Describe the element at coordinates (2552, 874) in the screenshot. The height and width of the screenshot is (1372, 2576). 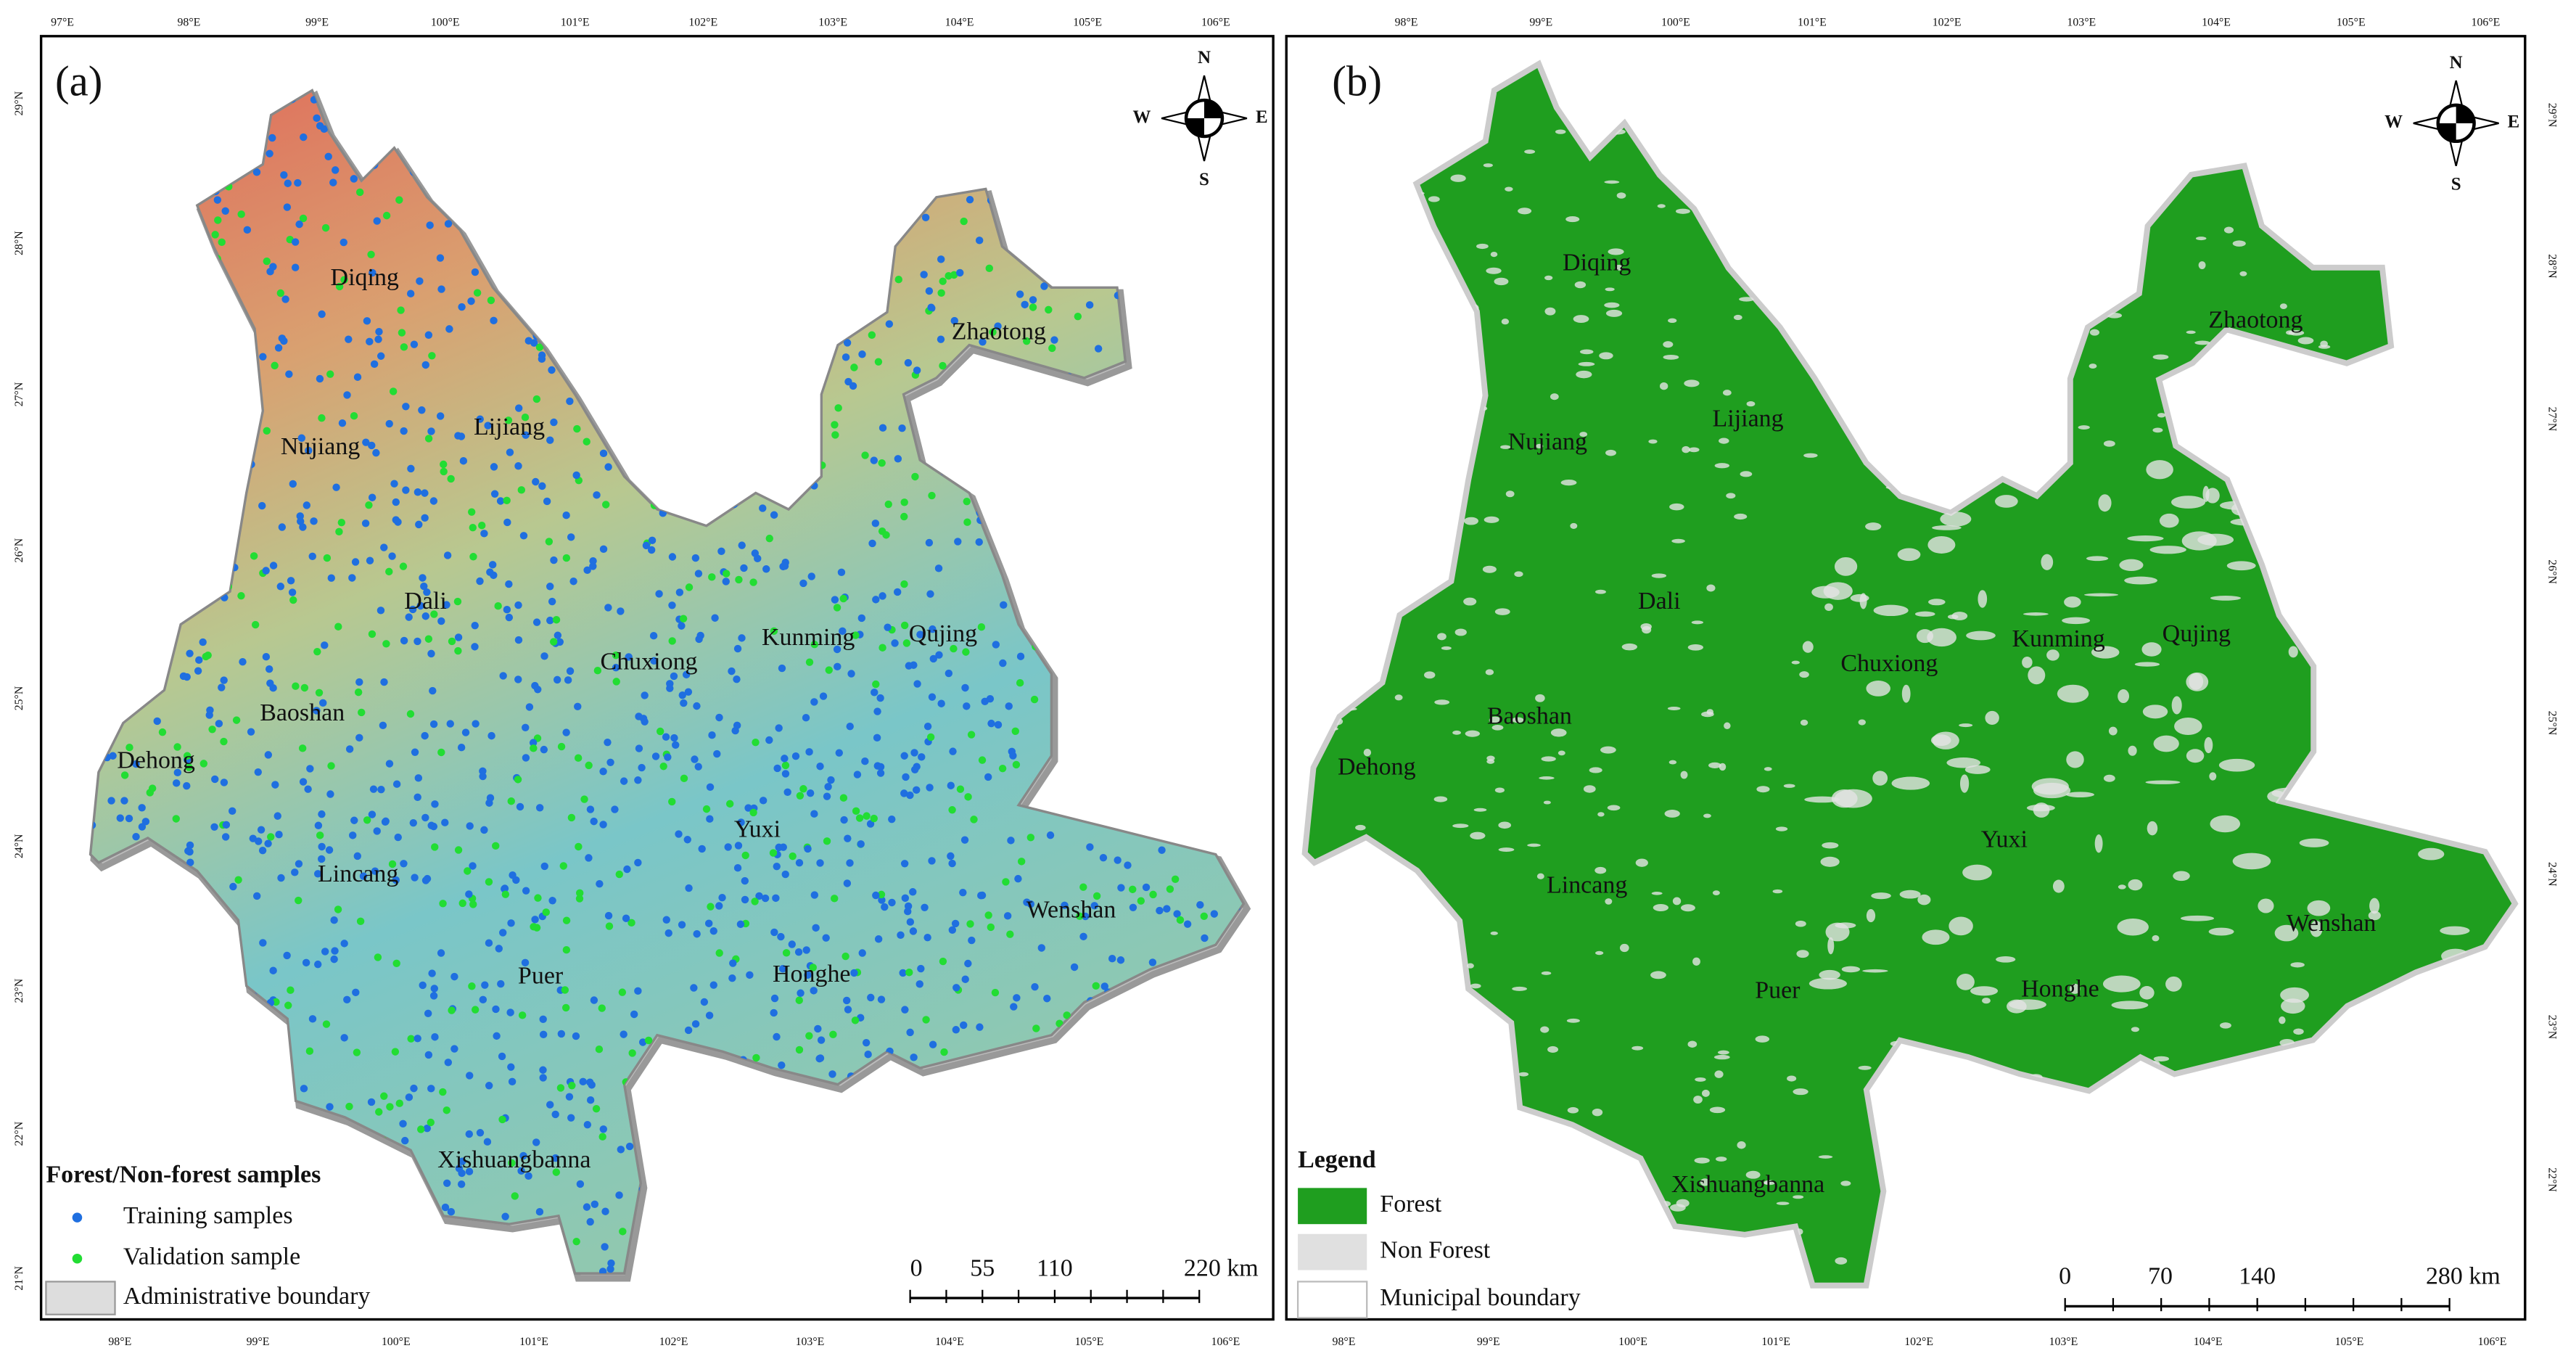
I see `lat-tick-label: 24°N` at that location.